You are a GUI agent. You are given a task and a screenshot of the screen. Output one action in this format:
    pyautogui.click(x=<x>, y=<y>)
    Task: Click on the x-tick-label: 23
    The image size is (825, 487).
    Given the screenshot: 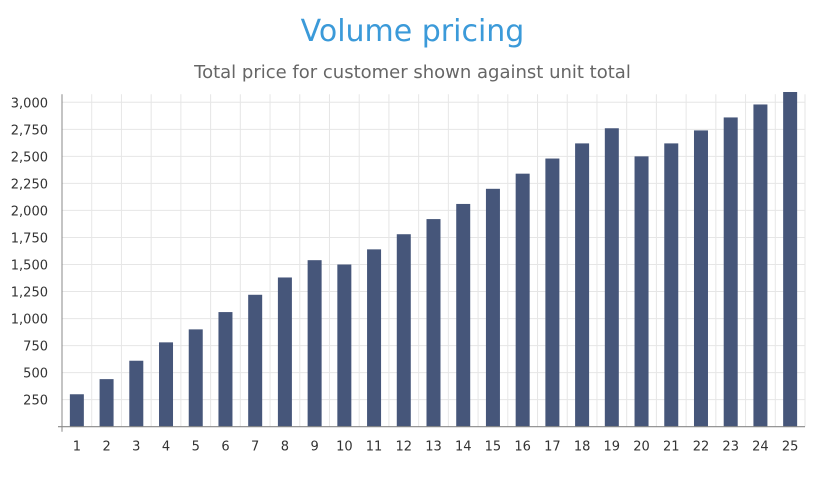 What is the action you would take?
    pyautogui.click(x=730, y=447)
    